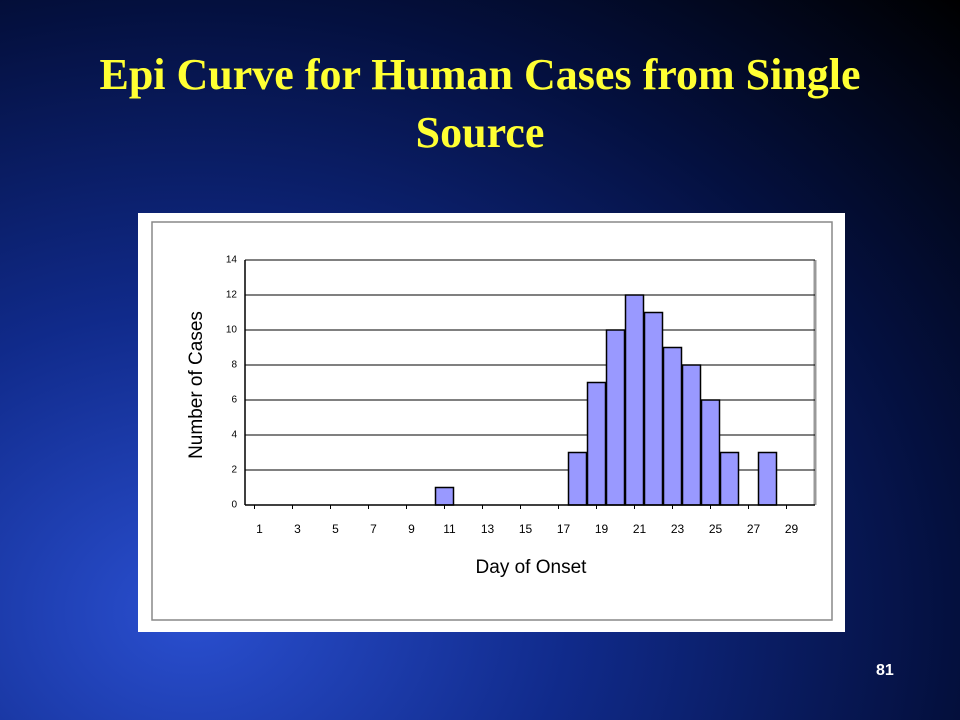 The width and height of the screenshot is (960, 720). I want to click on x-tick-label: 21, so click(640, 529).